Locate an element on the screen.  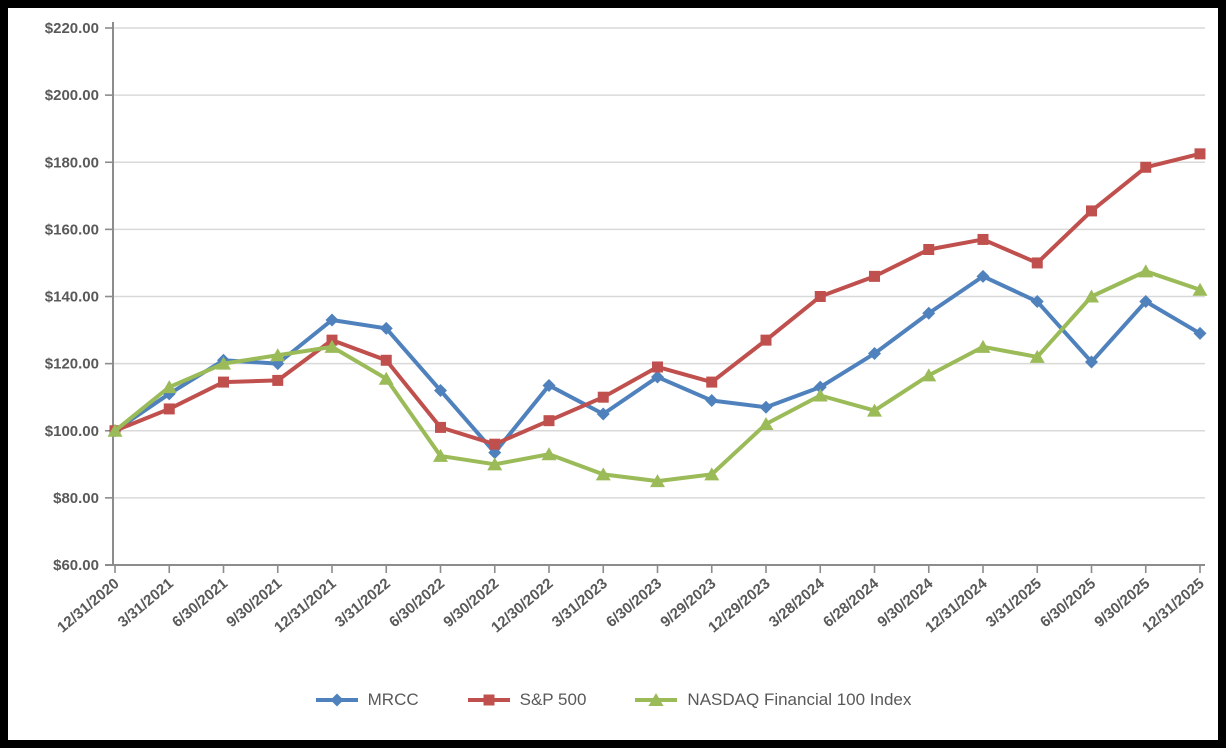
y-tick-label: $160.00 is located at coordinates (72, 229).